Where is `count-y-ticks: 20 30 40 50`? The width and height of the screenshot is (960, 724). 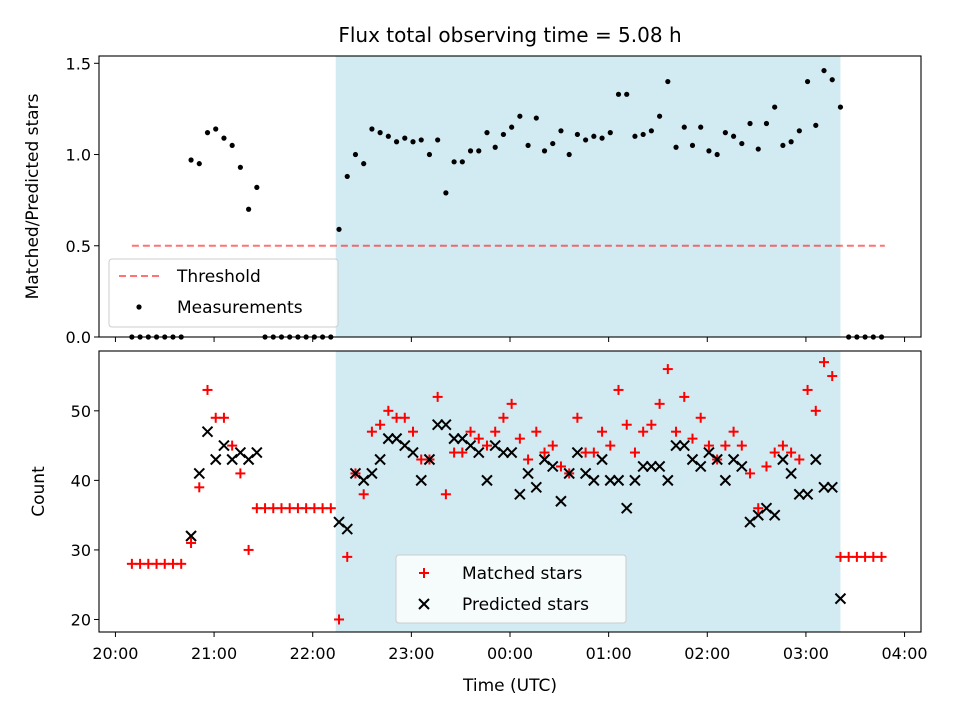 count-y-ticks: 20 30 40 50 is located at coordinates (85, 515).